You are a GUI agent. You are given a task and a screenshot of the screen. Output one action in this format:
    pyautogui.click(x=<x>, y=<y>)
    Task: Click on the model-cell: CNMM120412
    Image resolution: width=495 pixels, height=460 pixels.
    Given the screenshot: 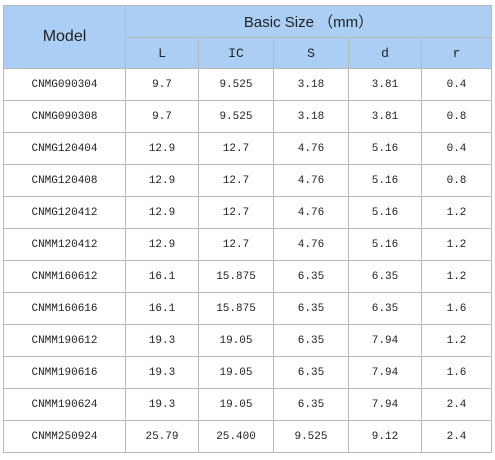 What is the action you would take?
    pyautogui.click(x=64, y=244)
    